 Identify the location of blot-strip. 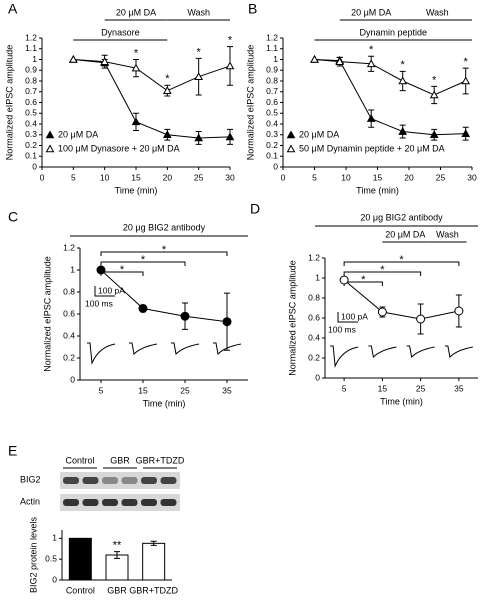
(120, 502).